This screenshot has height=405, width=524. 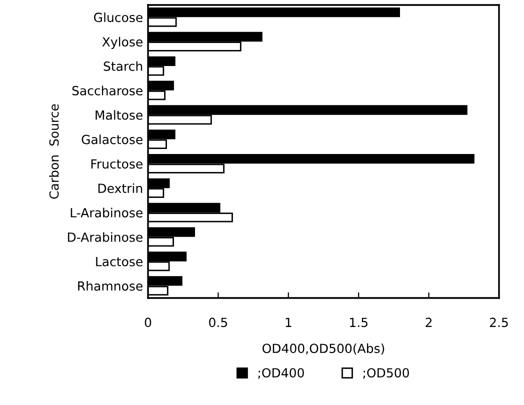 I want to click on x-tick-label: 1.5, so click(x=359, y=323).